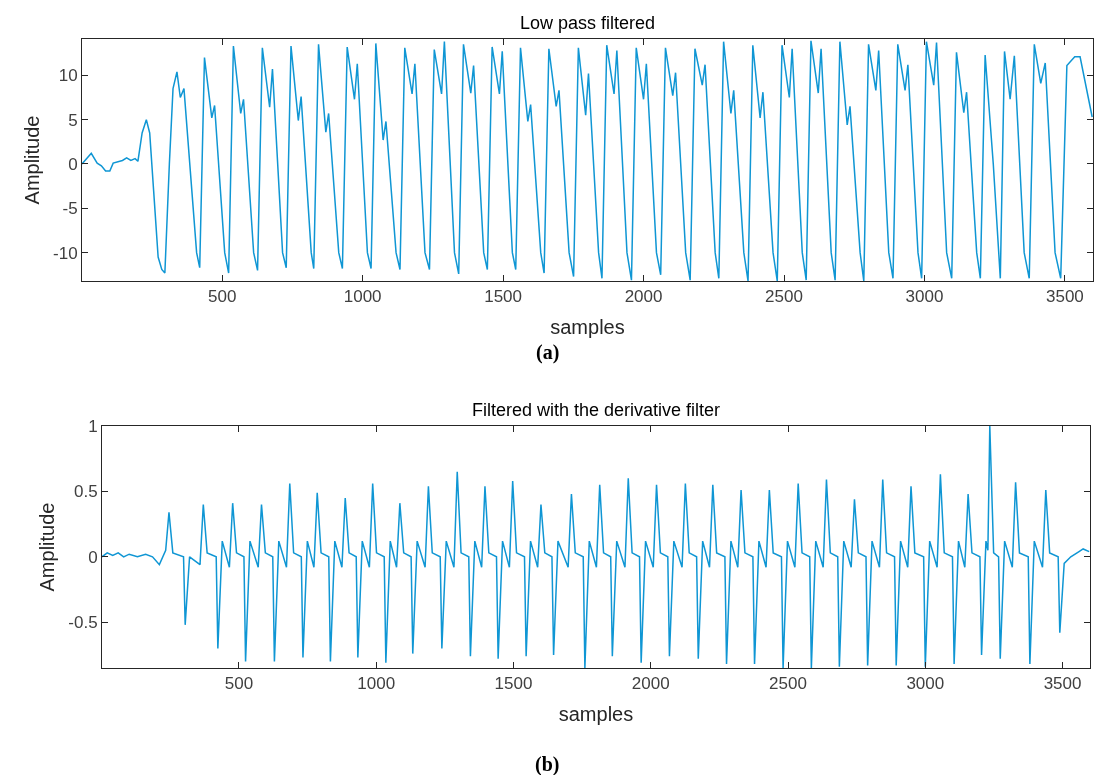 The width and height of the screenshot is (1094, 775). Describe the element at coordinates (596, 410) in the screenshot. I see `chart-title: Filtered with the derivative filter` at that location.